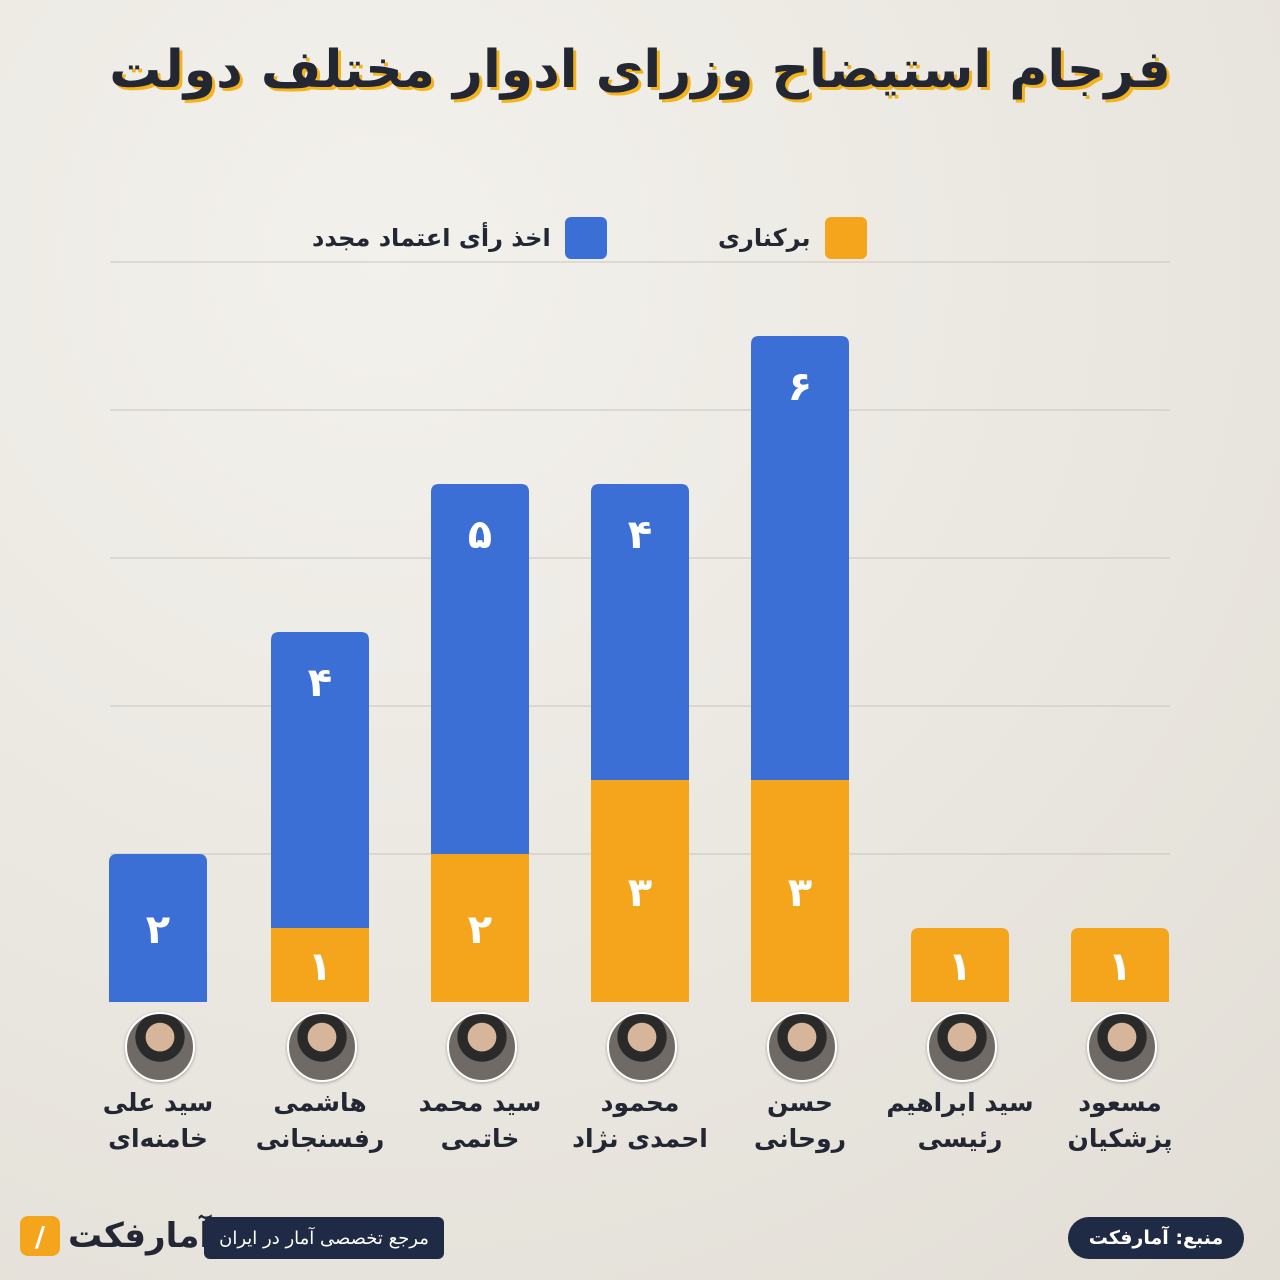 The image size is (1280, 1280). I want to click on data-label-reconfidence: ۵, so click(480, 535).